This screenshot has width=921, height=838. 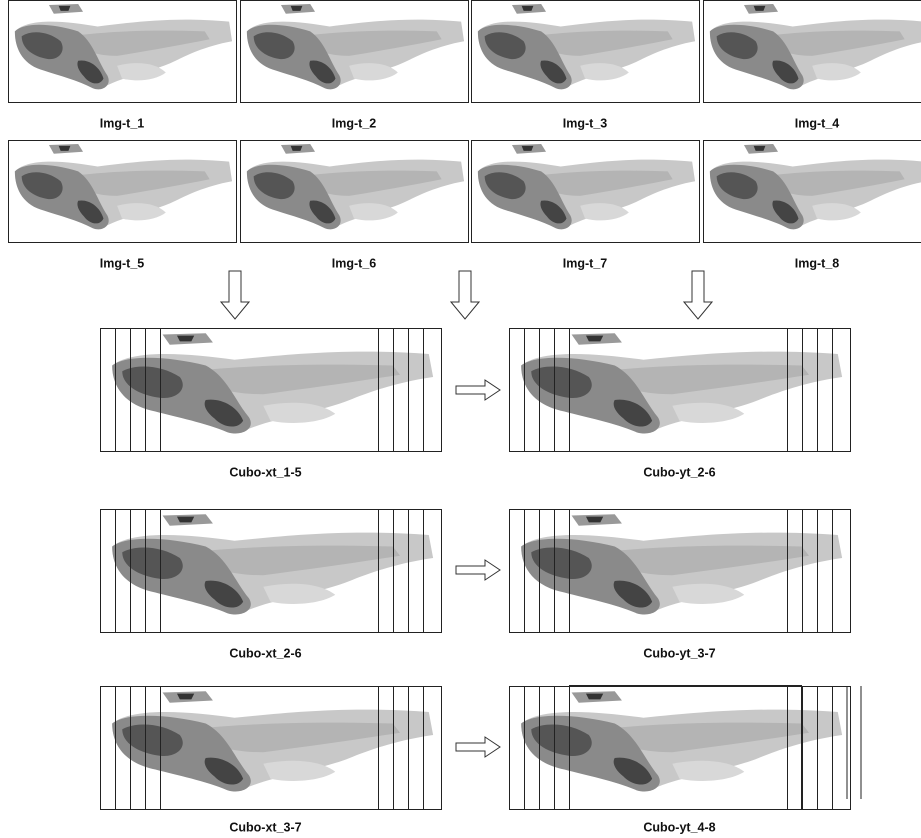 What do you see at coordinates (265, 653) in the screenshot?
I see `cube-label: Cubo-xt_2-6` at bounding box center [265, 653].